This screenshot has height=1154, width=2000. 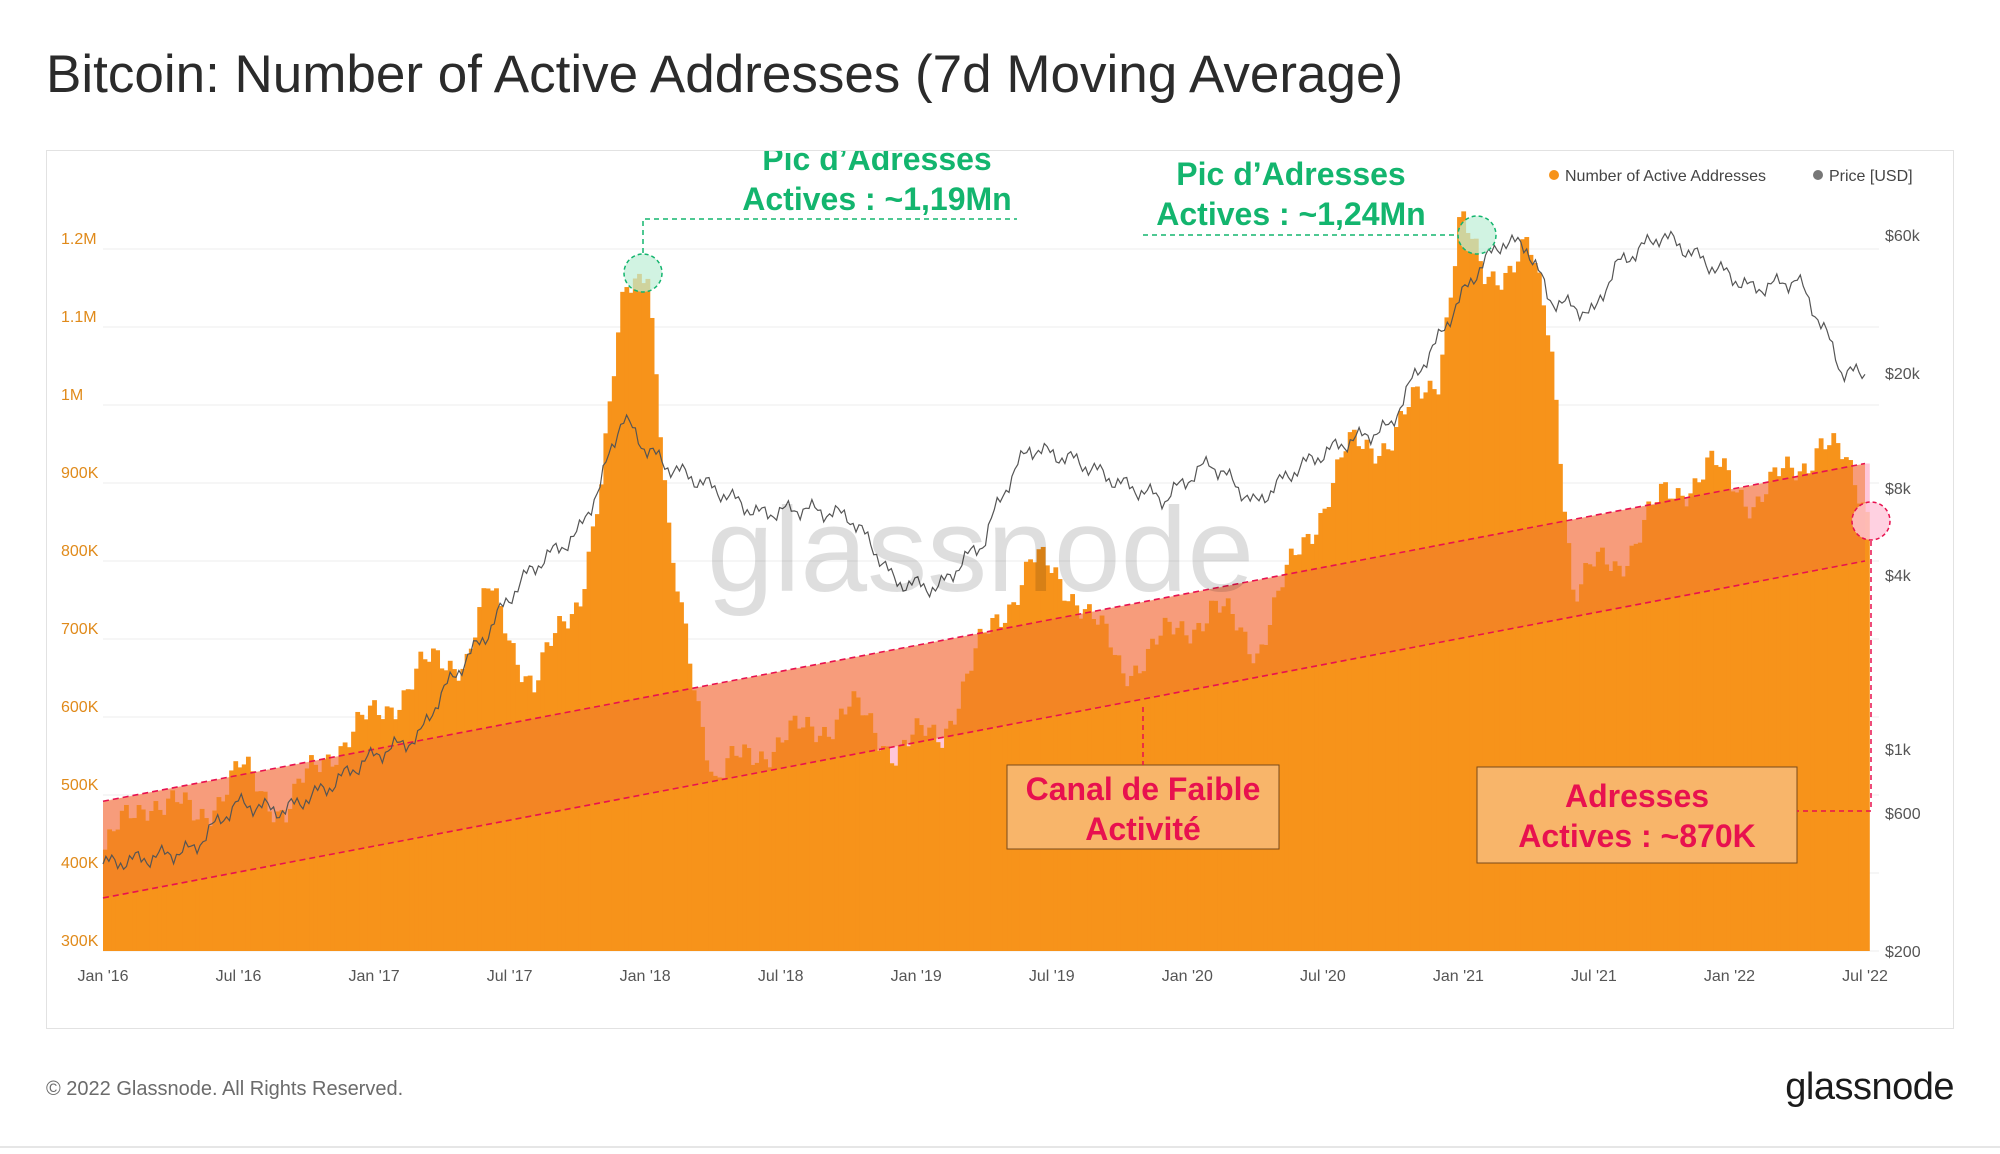 What do you see at coordinates (1458, 976) in the screenshot?
I see `x-tick-label: Jan '21` at bounding box center [1458, 976].